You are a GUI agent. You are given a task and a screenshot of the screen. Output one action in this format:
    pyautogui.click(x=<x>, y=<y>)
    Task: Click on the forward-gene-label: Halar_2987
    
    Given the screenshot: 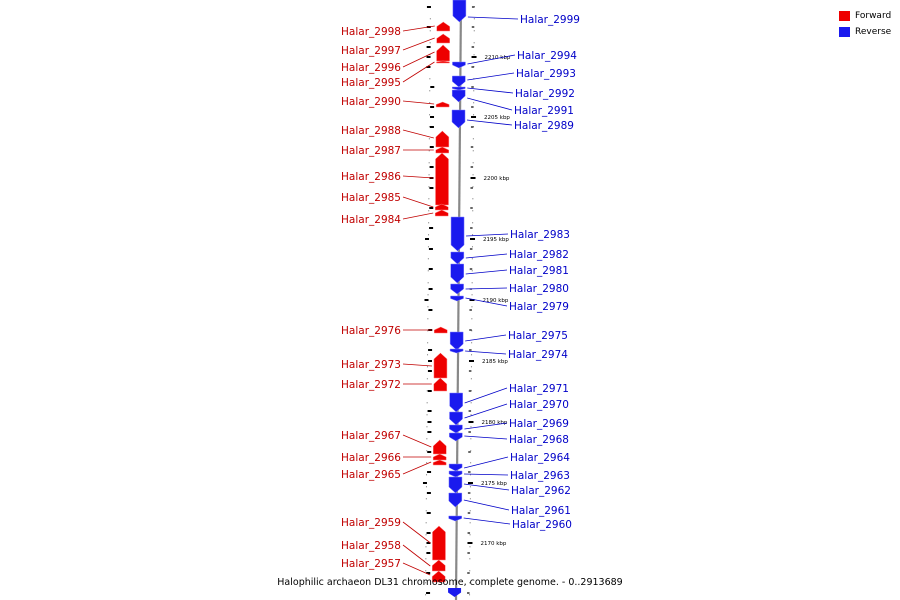 What is the action you would take?
    pyautogui.click(x=371, y=151)
    